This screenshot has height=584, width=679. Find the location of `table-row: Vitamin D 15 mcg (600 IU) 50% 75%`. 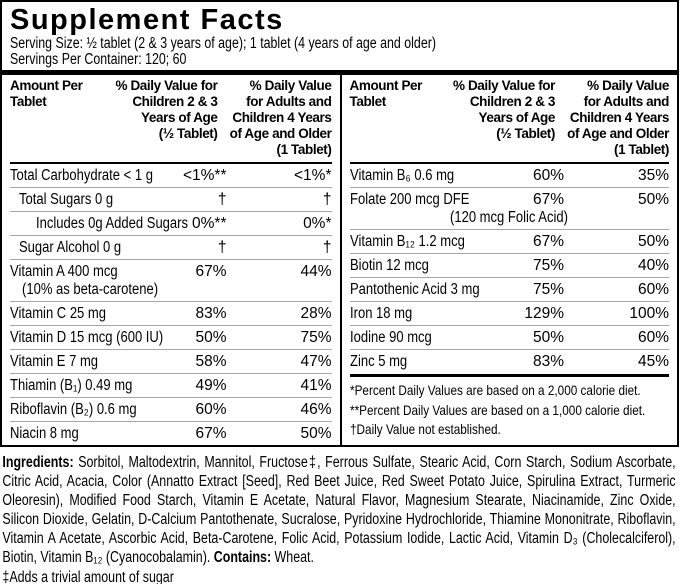

table-row: Vitamin D 15 mcg (600 IU) 50% 75% is located at coordinates (171, 337).